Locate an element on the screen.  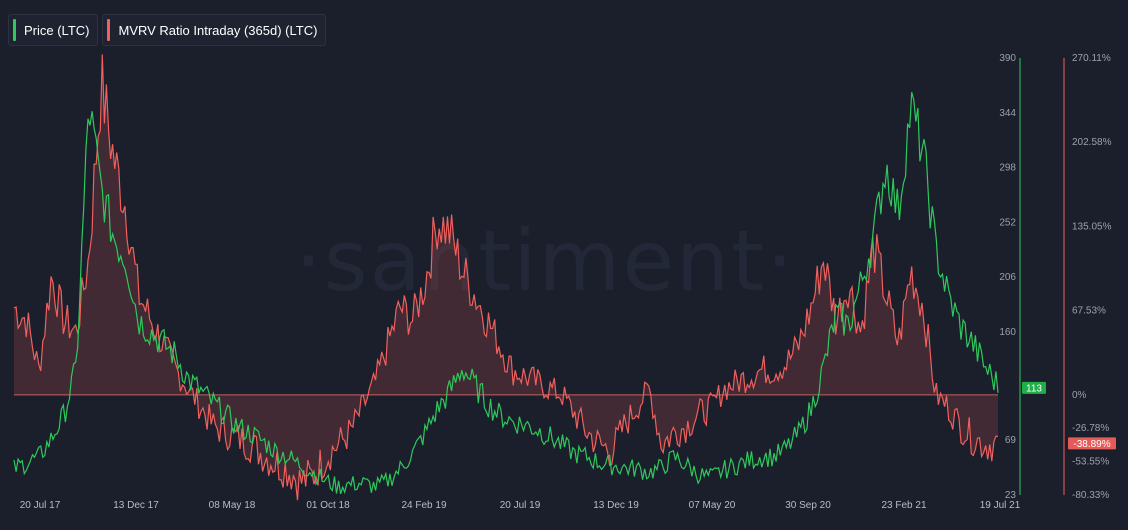
mvrv-current-badge is located at coordinates (1092, 443).